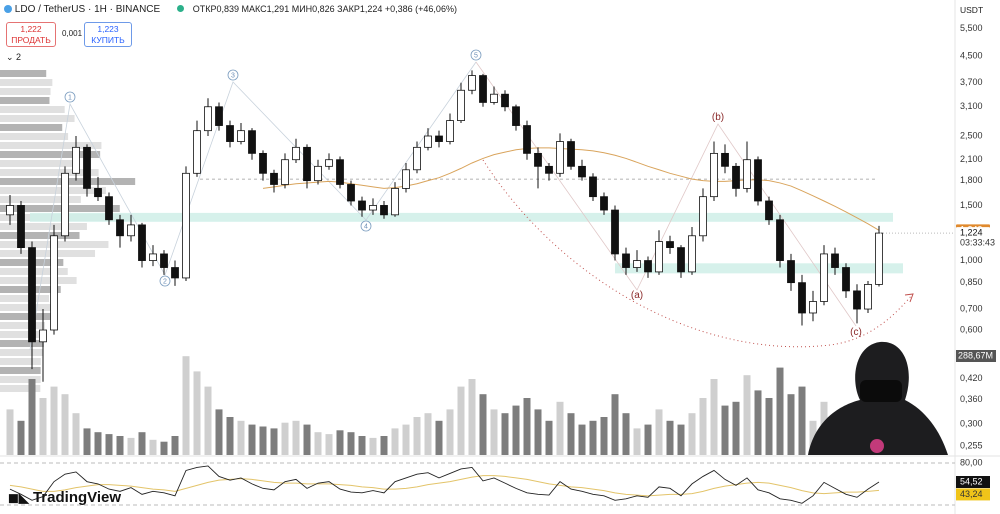 Image resolution: width=1000 pixels, height=514 pixels. Describe the element at coordinates (718, 117) in the screenshot. I see `wave-label: (b)` at that location.